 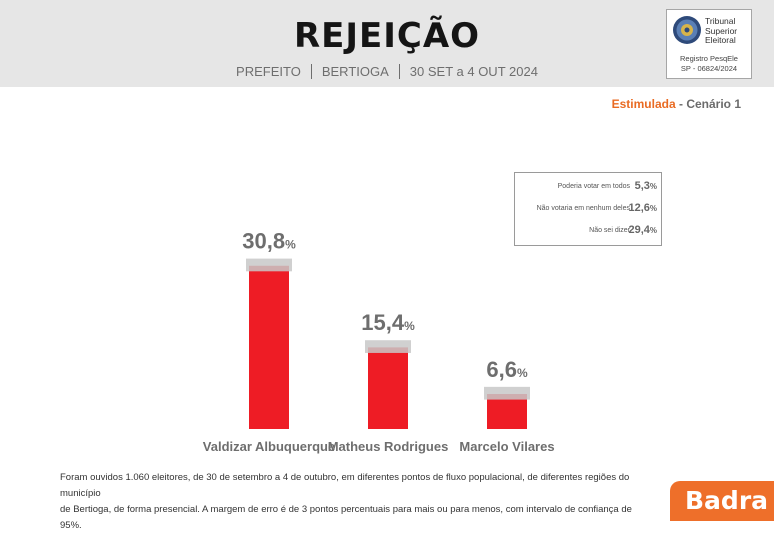 I want to click on legend-value-number: 12,6, so click(x=639, y=208).